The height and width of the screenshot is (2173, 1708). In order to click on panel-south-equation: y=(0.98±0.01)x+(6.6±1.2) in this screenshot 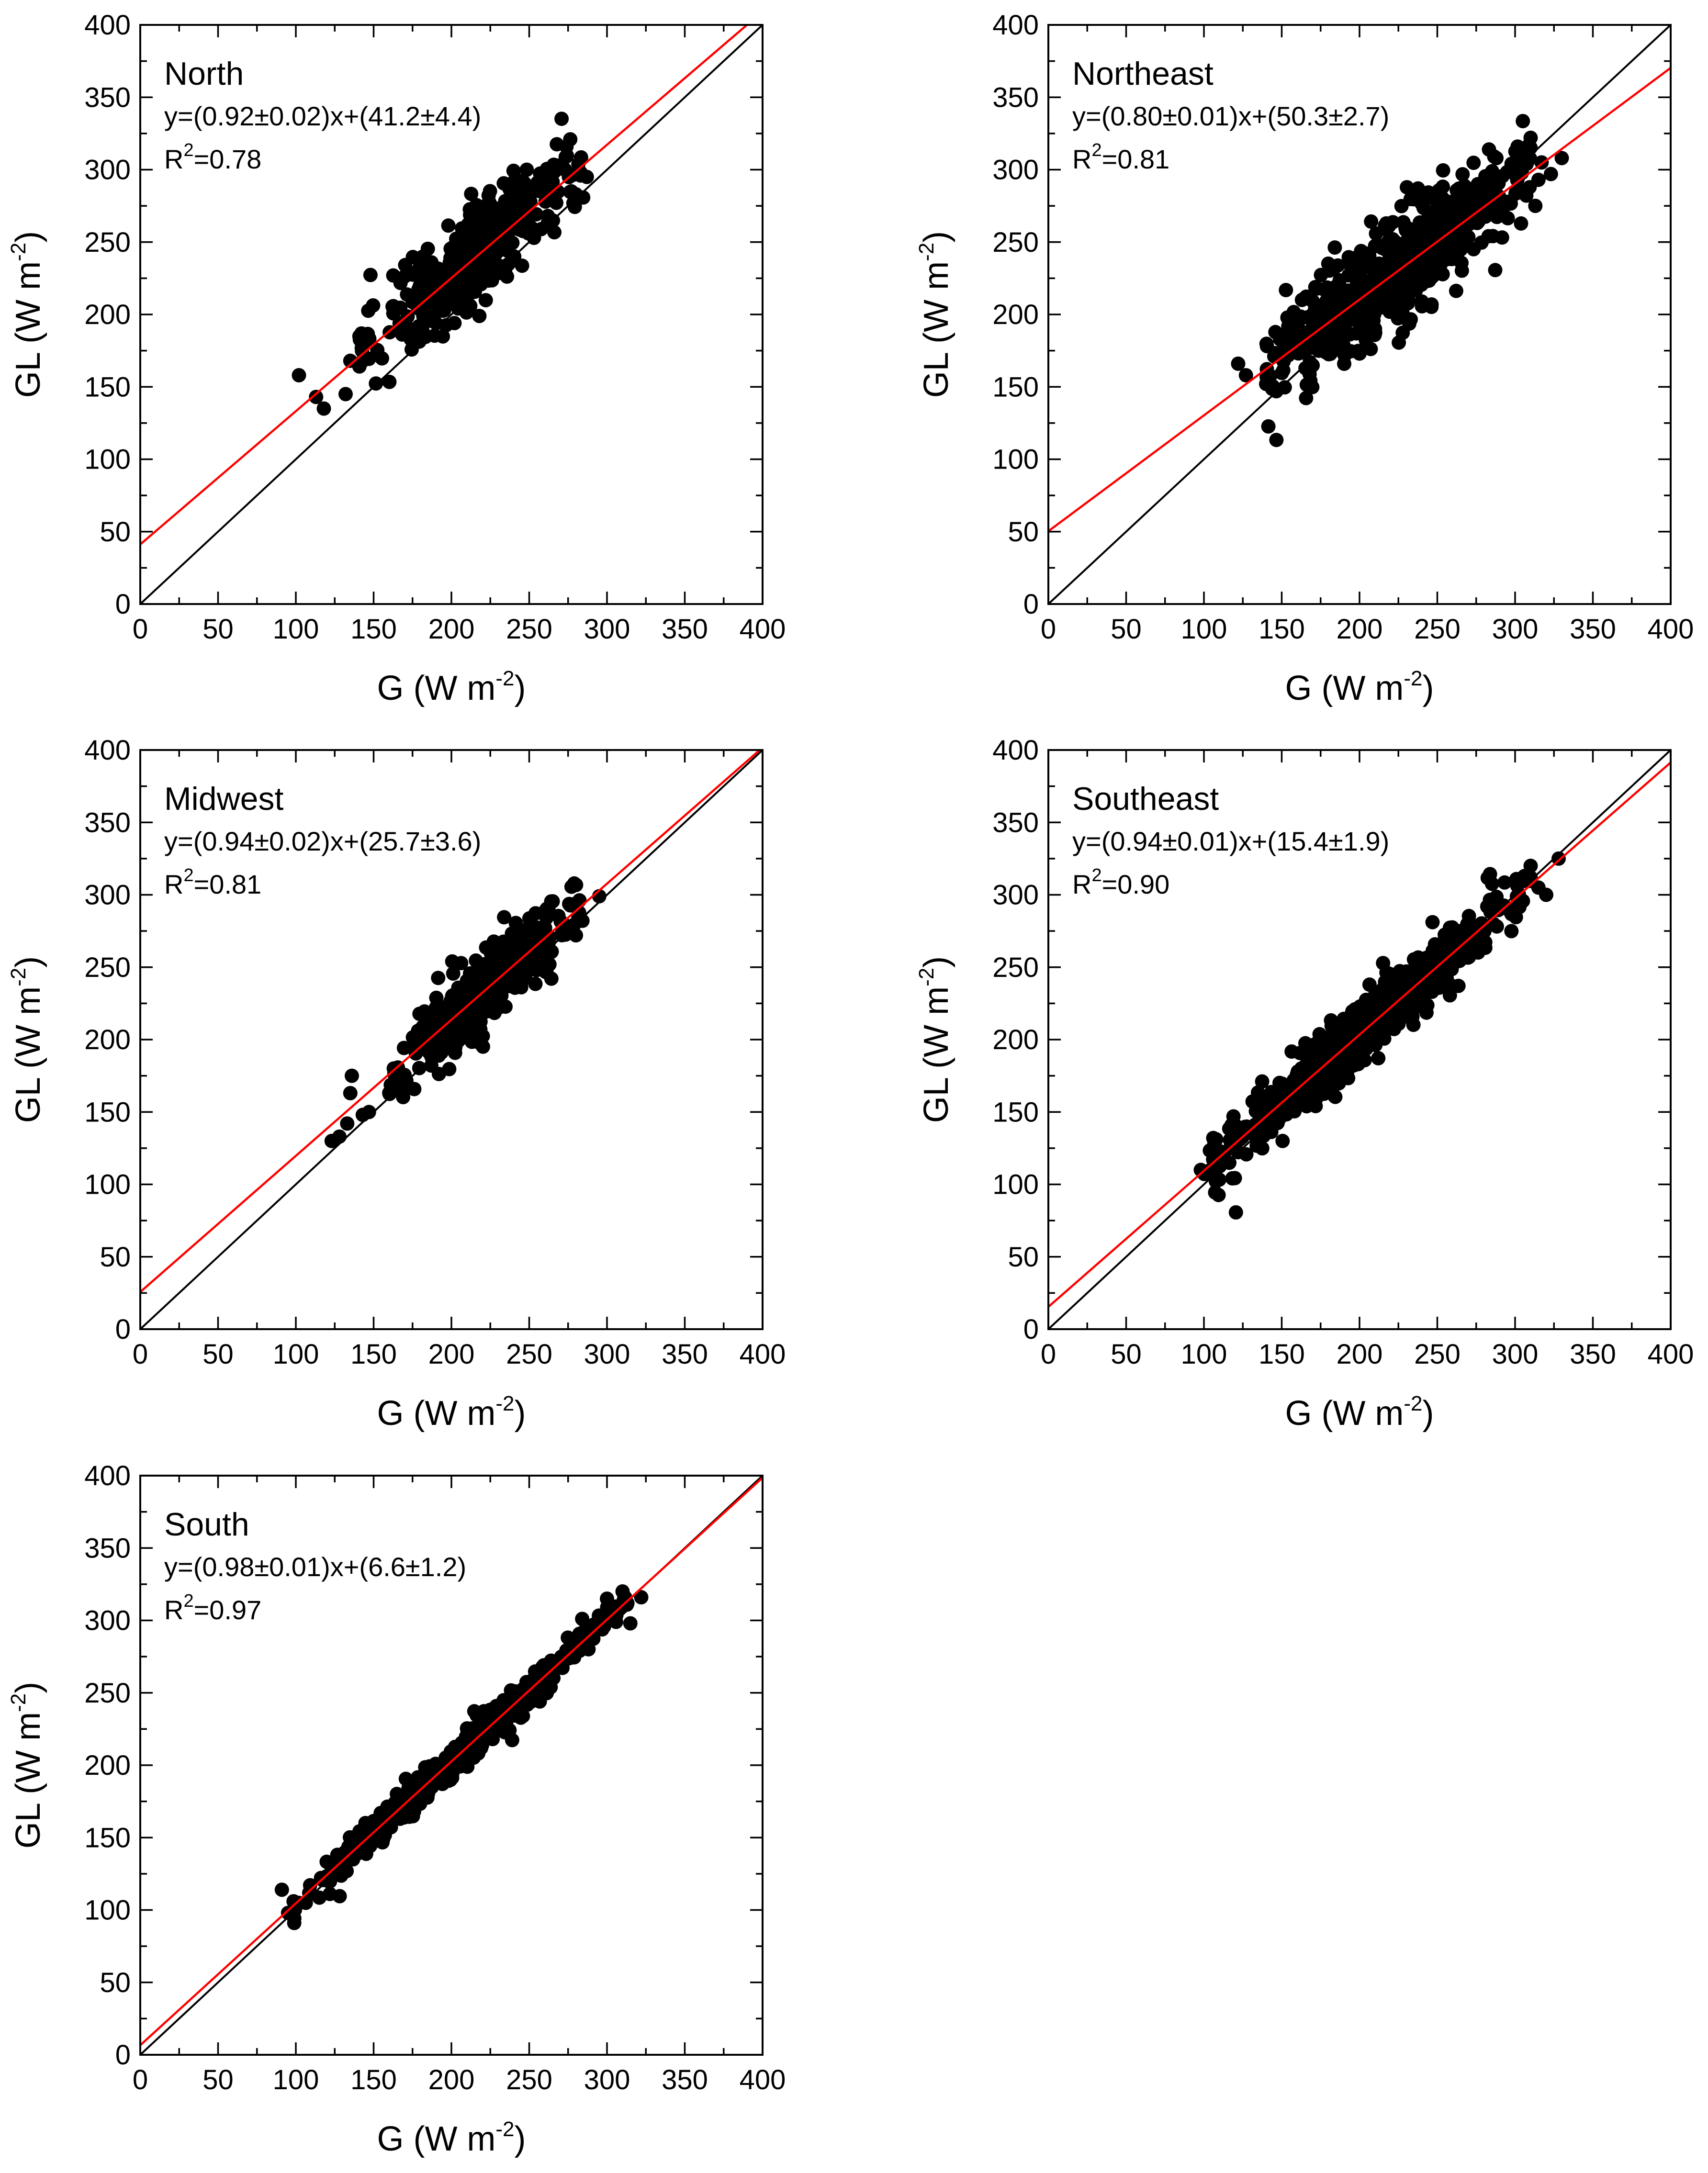, I will do `click(315, 1567)`.